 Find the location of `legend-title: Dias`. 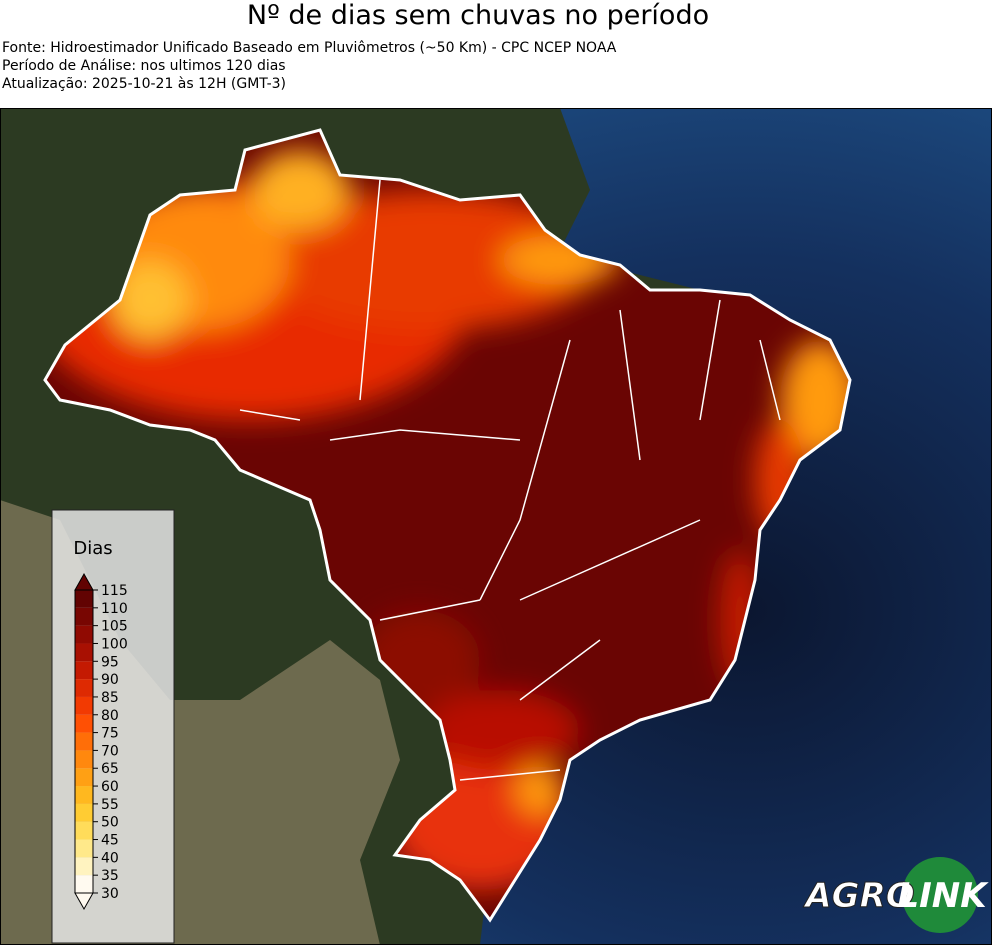

legend-title: Dias is located at coordinates (92, 548).